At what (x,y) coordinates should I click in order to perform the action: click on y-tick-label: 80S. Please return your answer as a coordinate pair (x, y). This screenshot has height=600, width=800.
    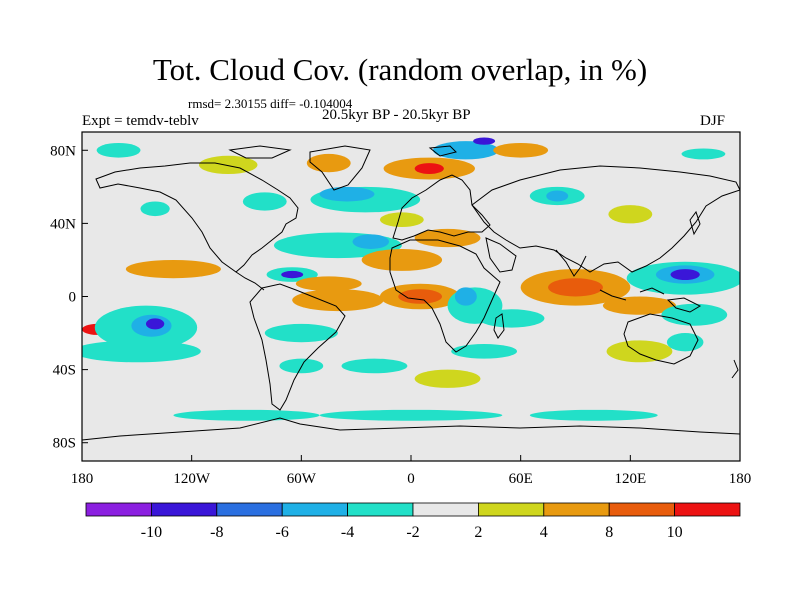
    Looking at the image, I should click on (64, 444).